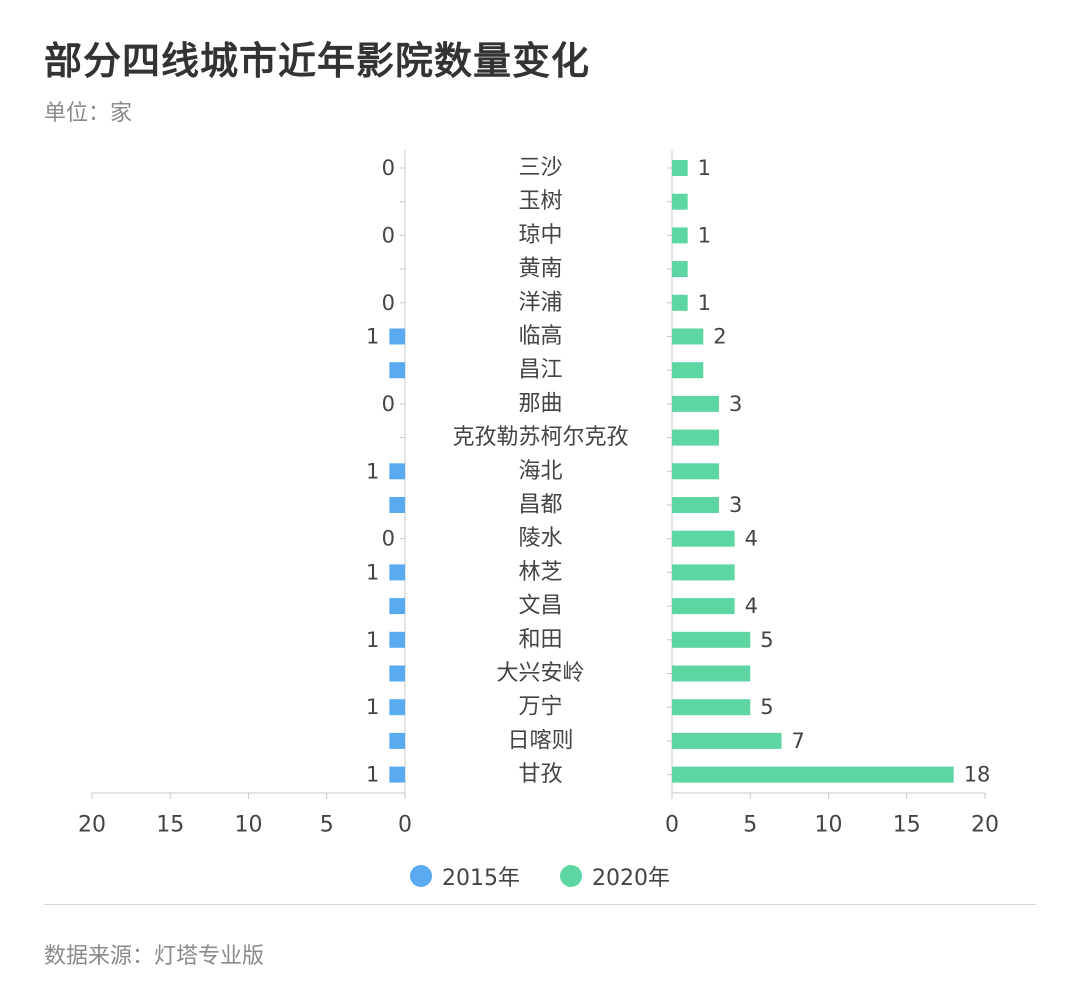  What do you see at coordinates (540, 538) in the screenshot?
I see `category-label: 陵水` at bounding box center [540, 538].